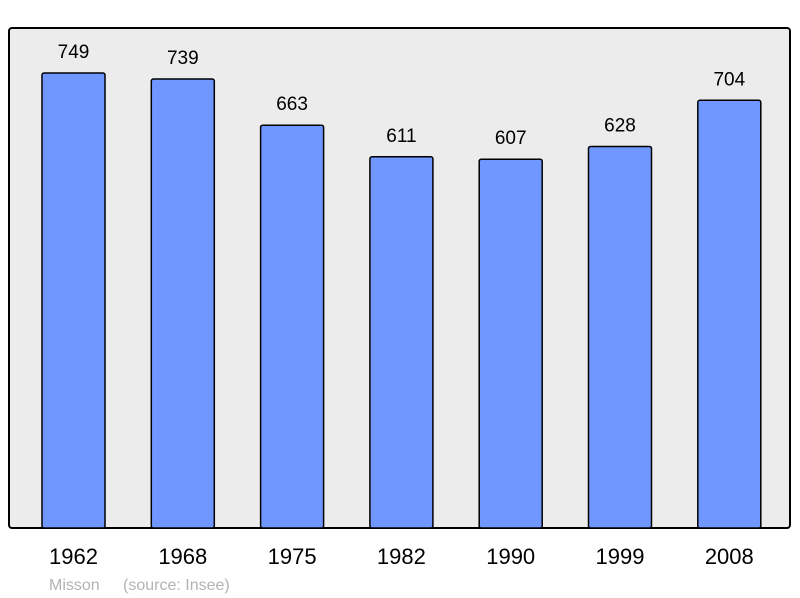  I want to click on x-tick-label: 1962, so click(73, 556).